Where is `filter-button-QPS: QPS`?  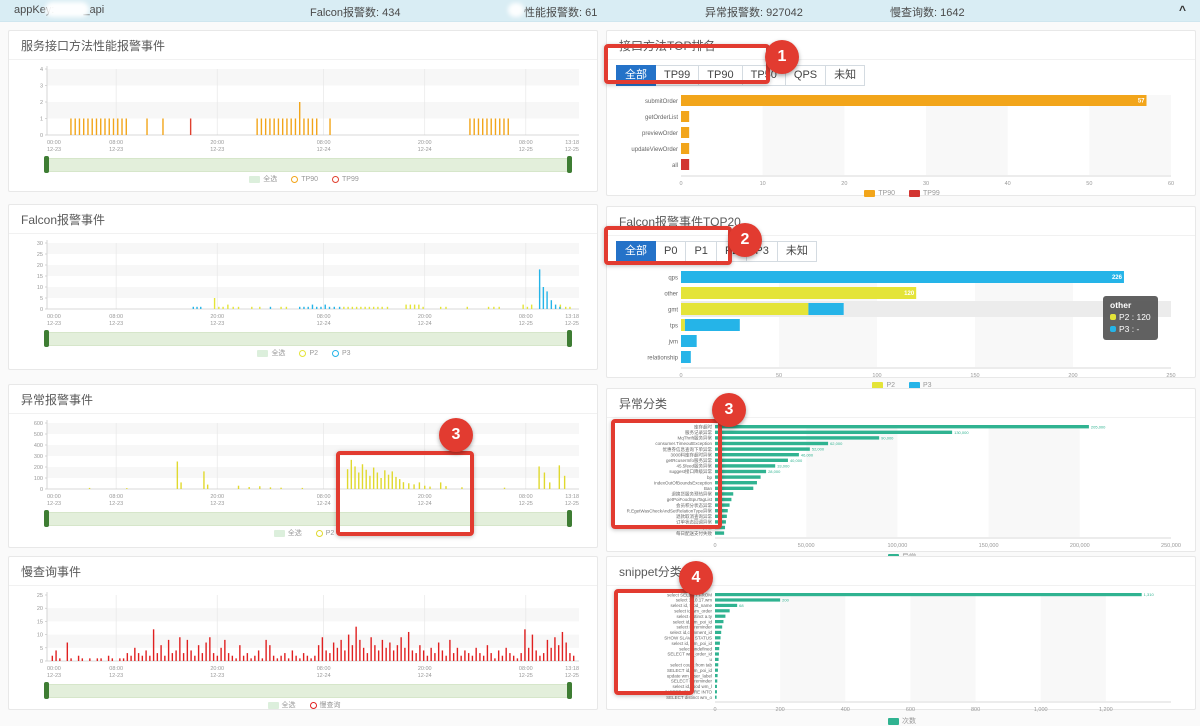
filter-button-QPS: QPS is located at coordinates (805, 75).